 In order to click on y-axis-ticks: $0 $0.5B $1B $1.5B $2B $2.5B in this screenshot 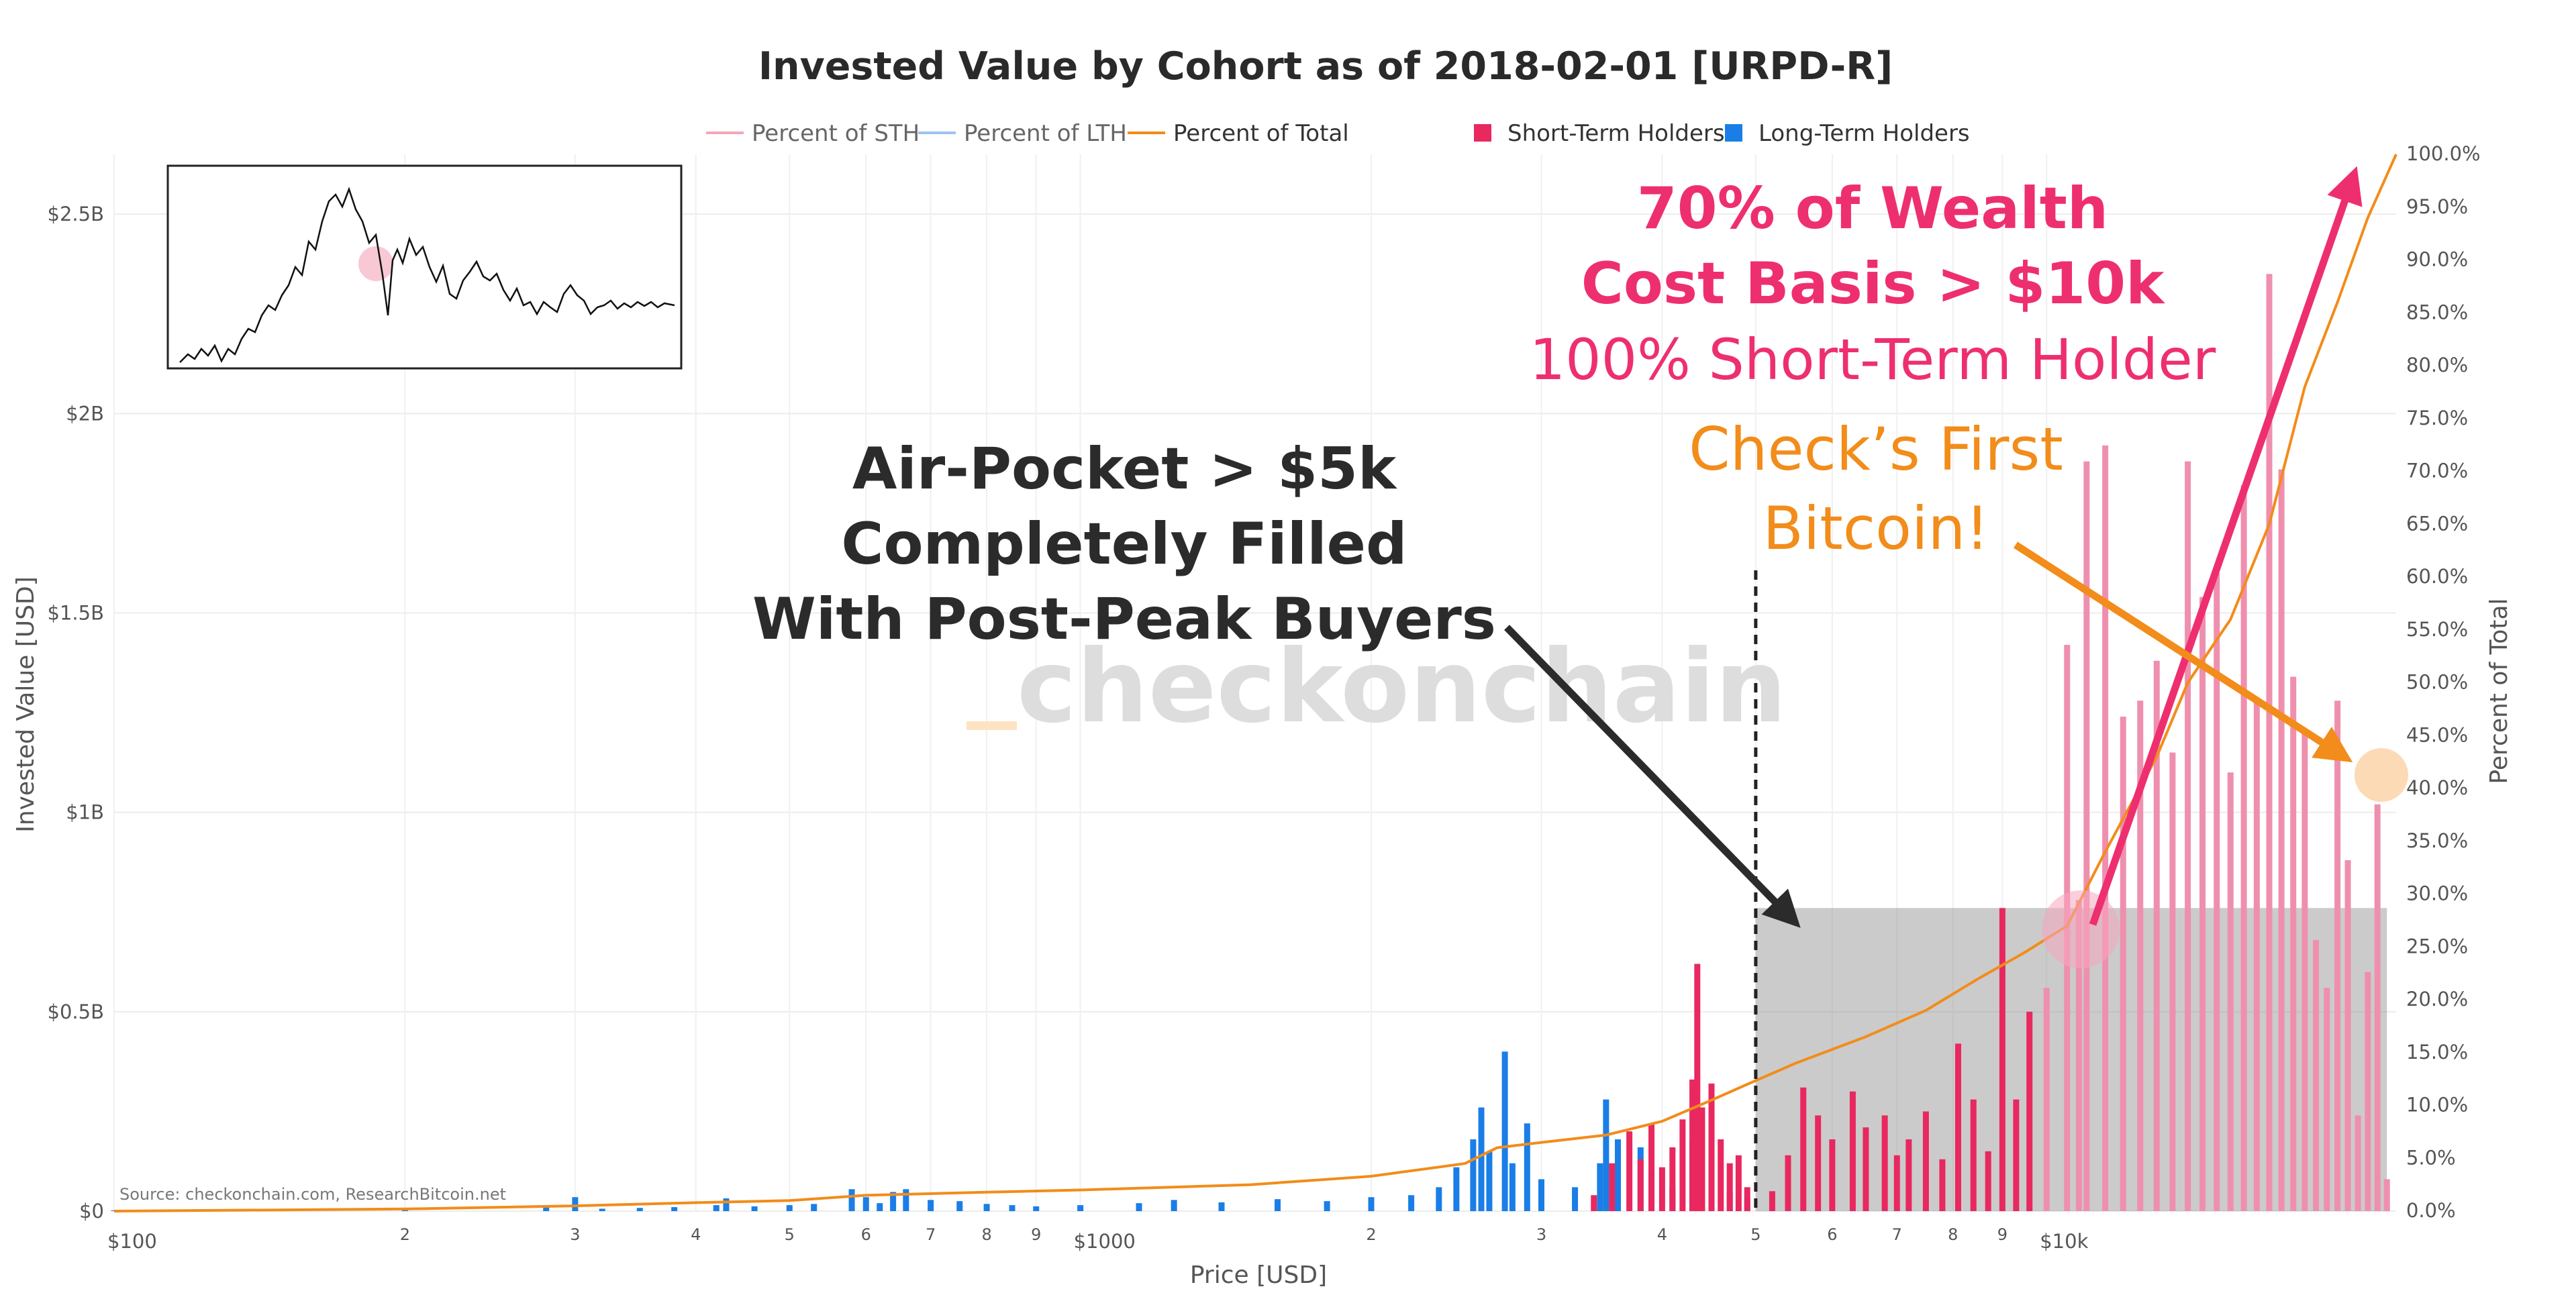, I will do `click(76, 713)`.